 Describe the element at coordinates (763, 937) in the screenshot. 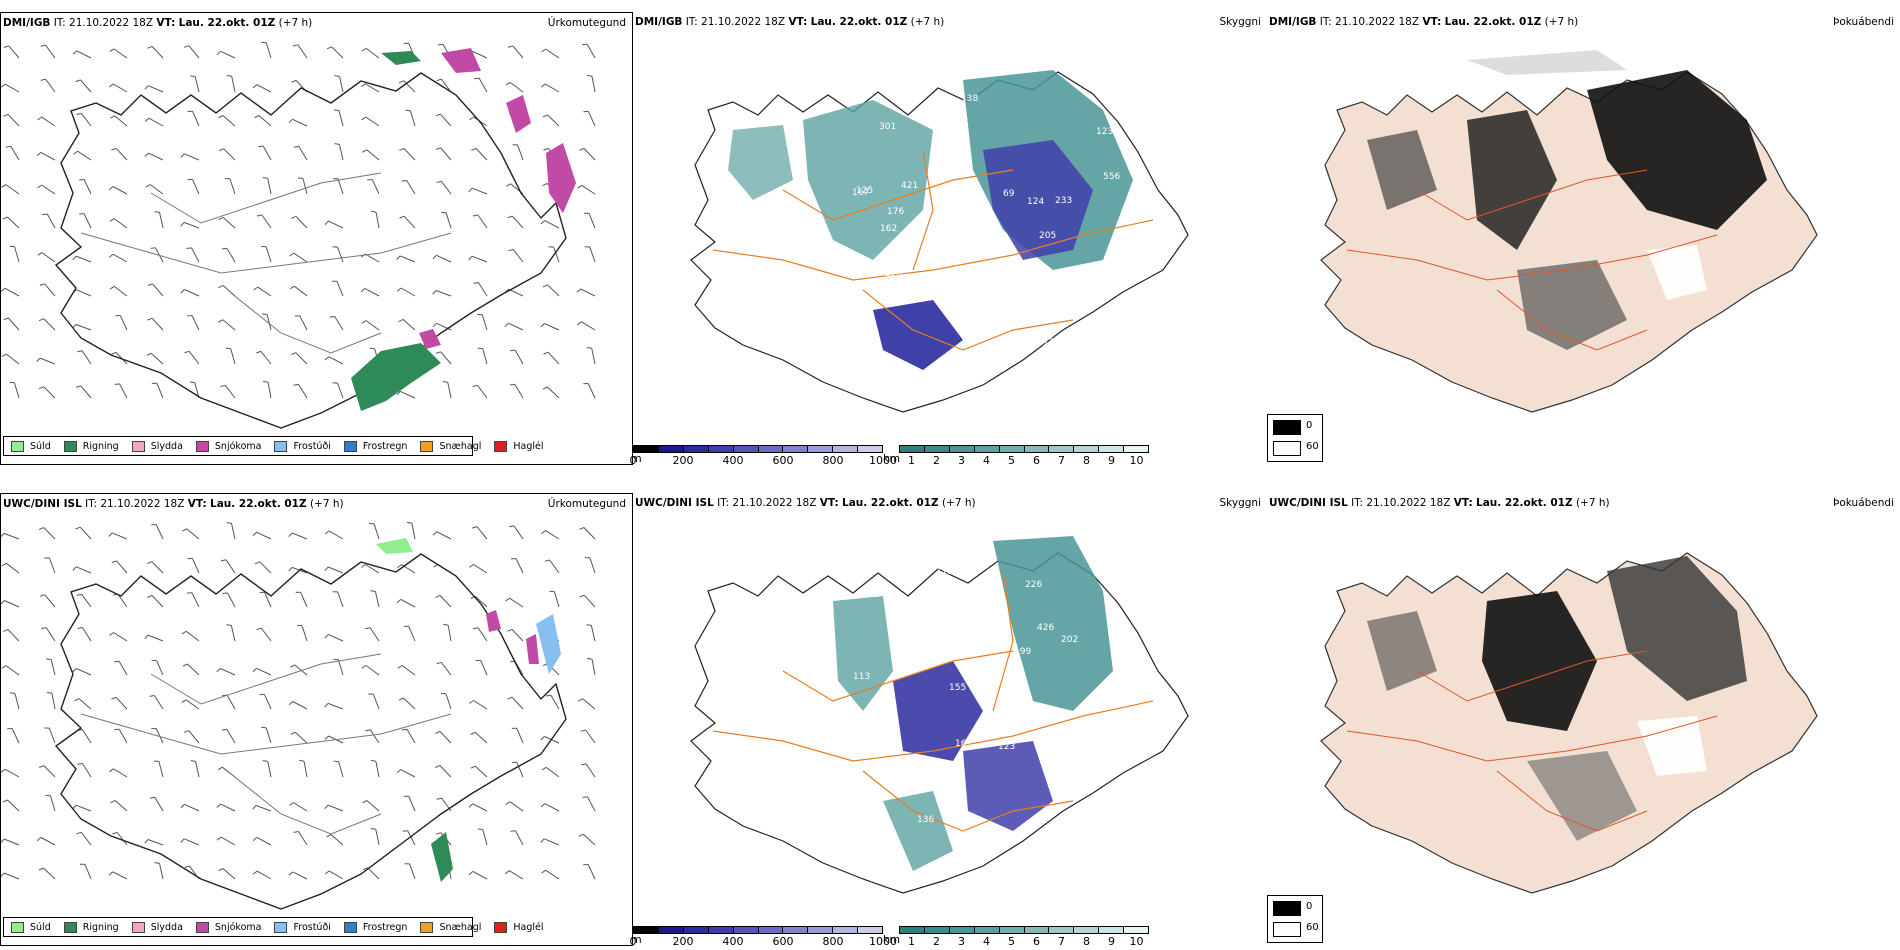

I see `ceiling-colorbar: 0 200 400 600 800 1000 m` at that location.